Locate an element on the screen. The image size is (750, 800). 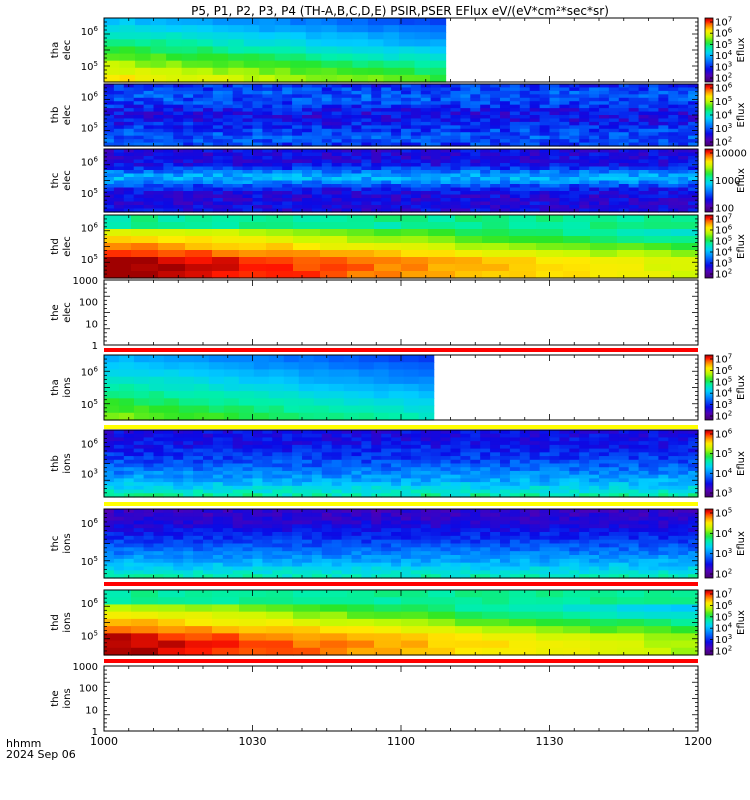
the-elec-ylabel-line1: the is located at coordinates (55, 312).